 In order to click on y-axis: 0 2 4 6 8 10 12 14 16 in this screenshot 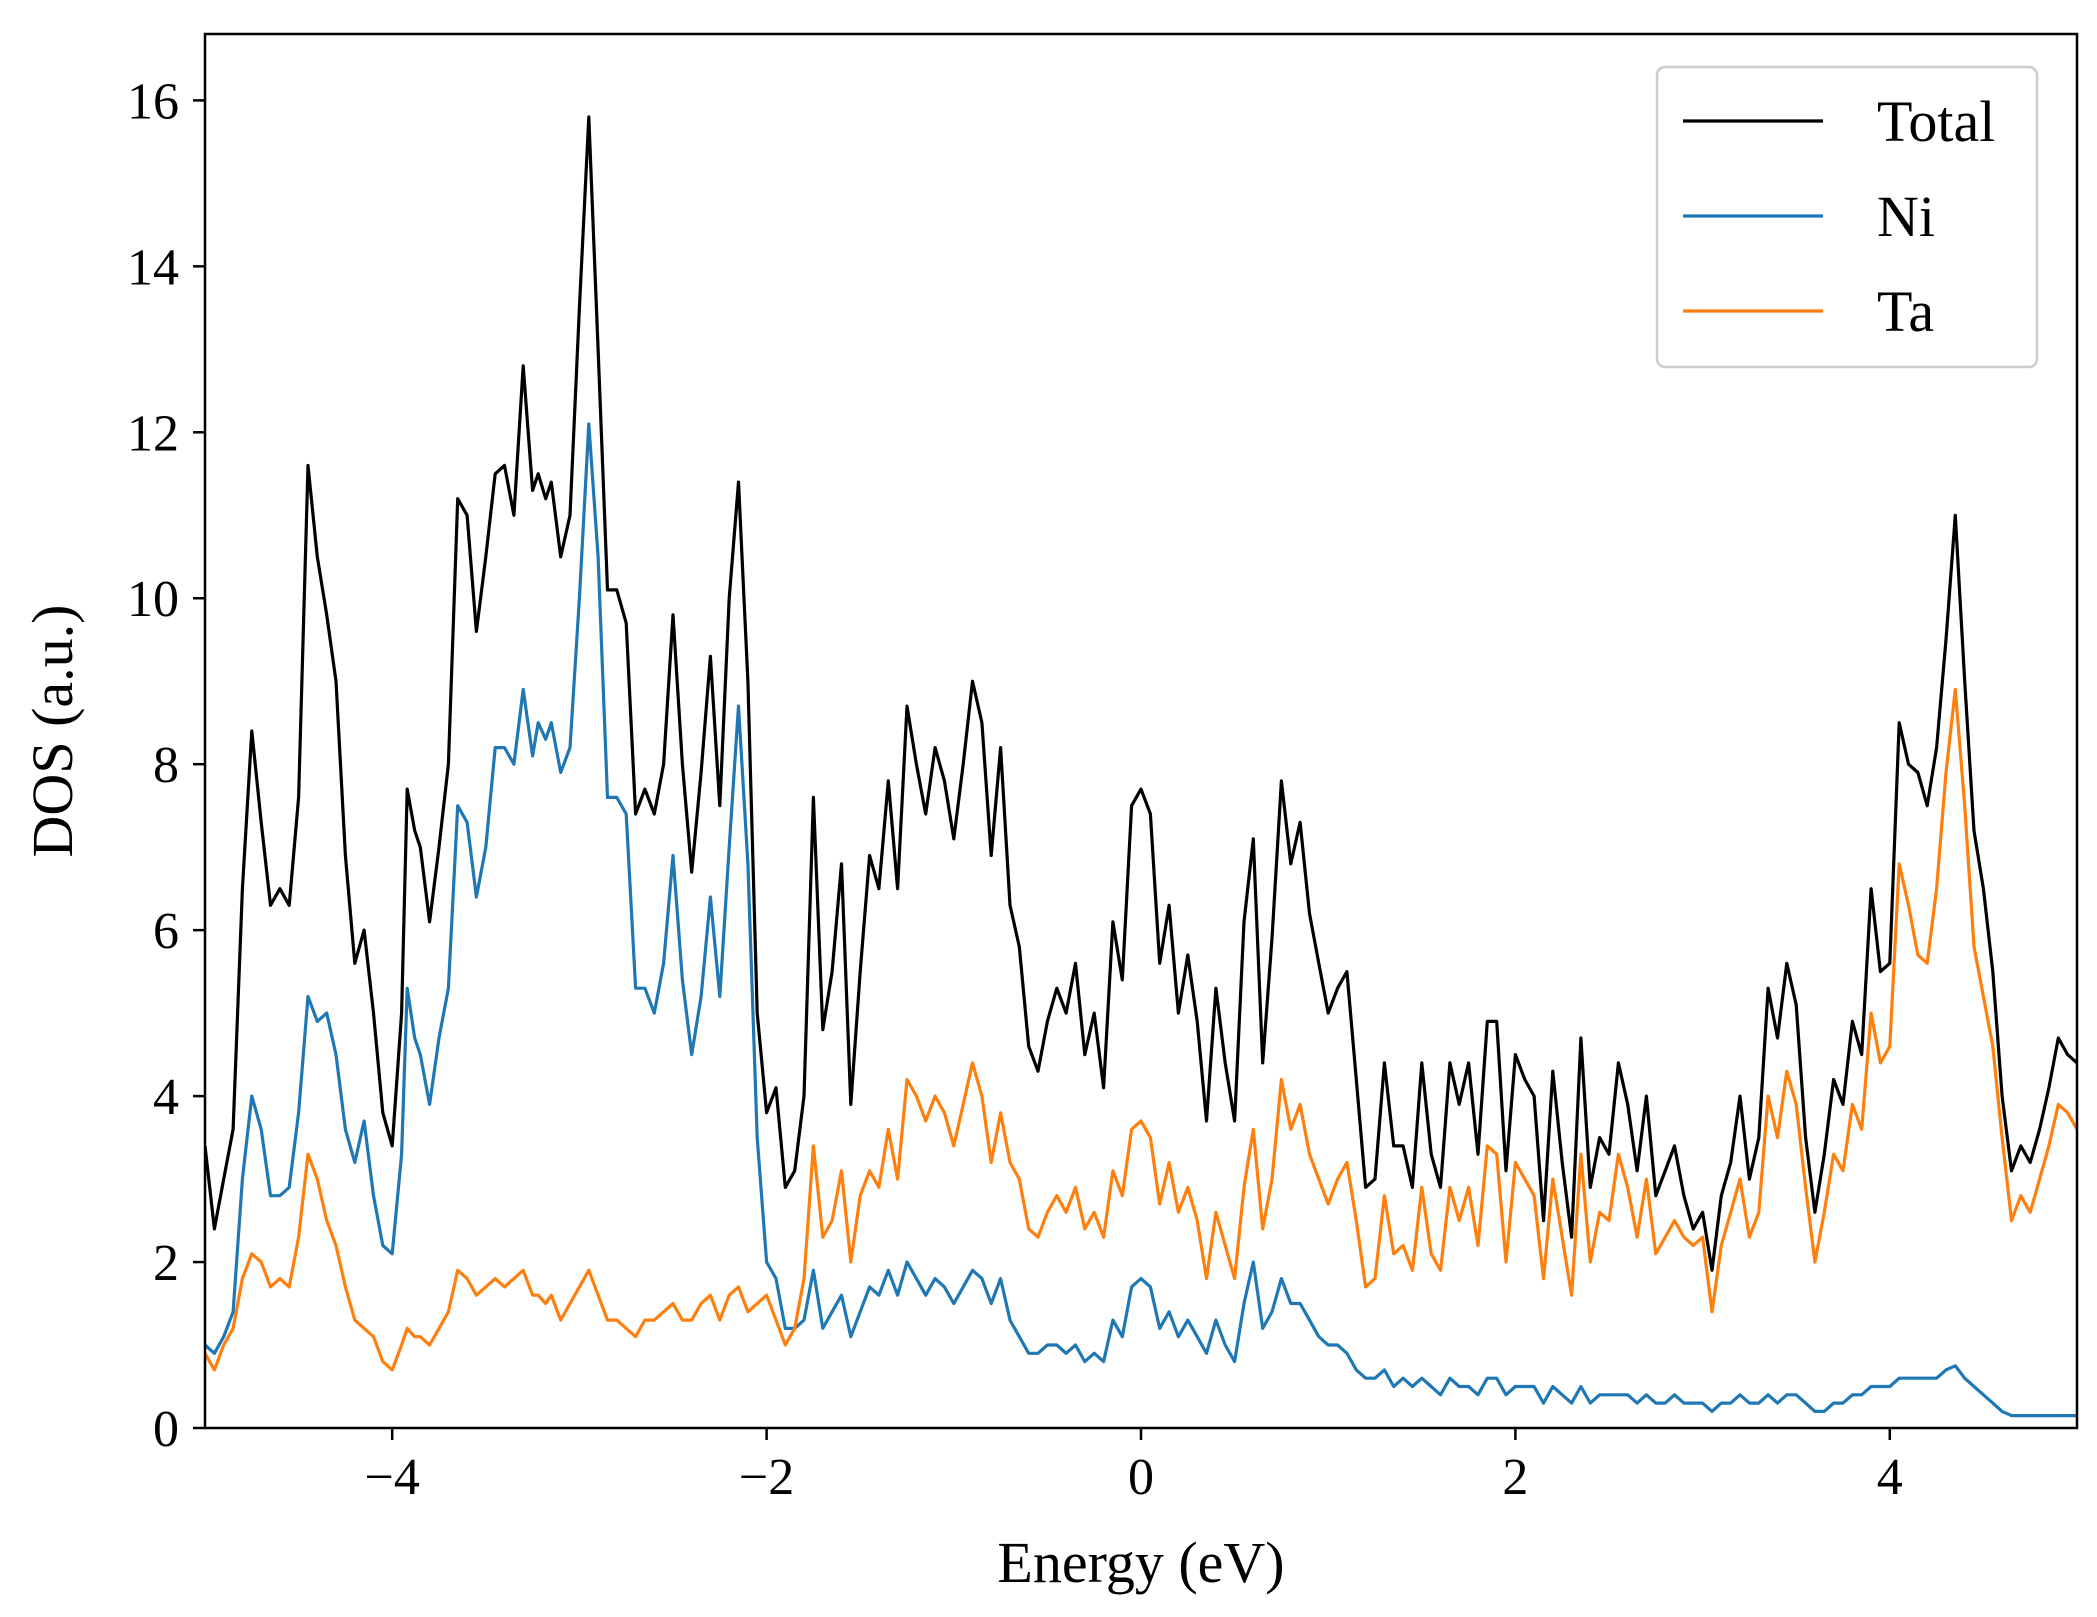, I will do `click(166, 765)`.